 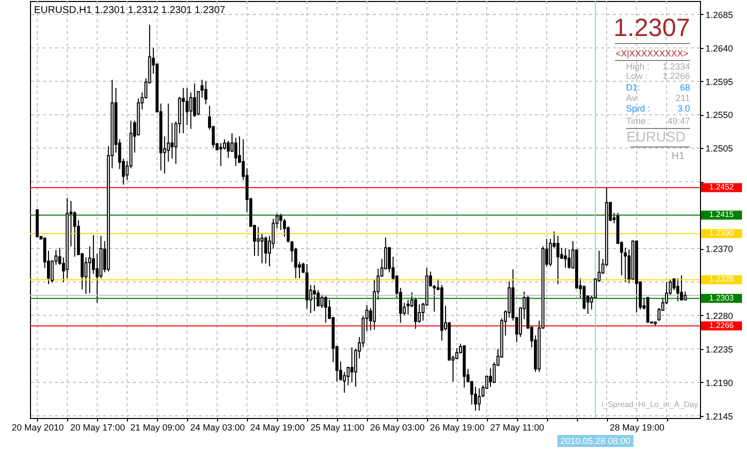 I want to click on x-tick-label: 20 May 17:00, so click(x=97, y=427).